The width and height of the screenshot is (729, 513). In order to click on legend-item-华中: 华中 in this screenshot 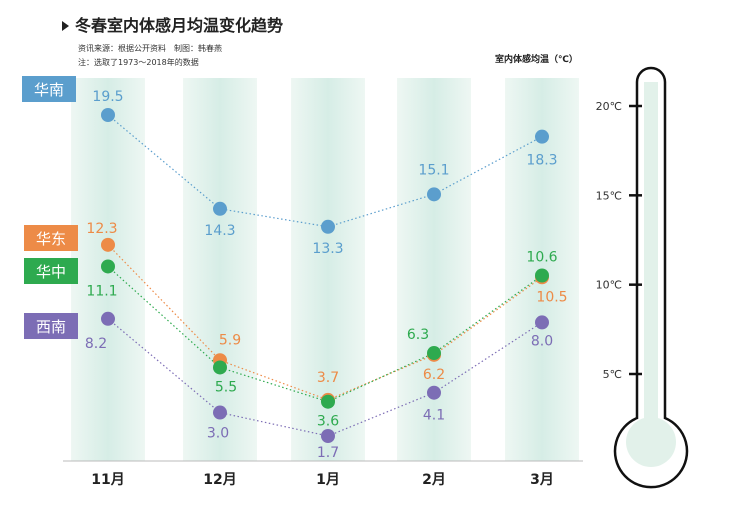, I will do `click(51, 271)`.